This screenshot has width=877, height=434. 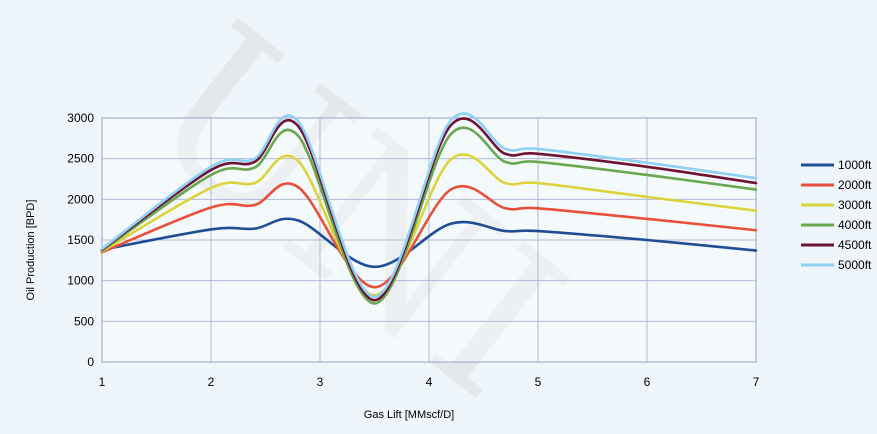 What do you see at coordinates (31, 250) in the screenshot?
I see `y-axis-title: Oil Production [BPD]` at bounding box center [31, 250].